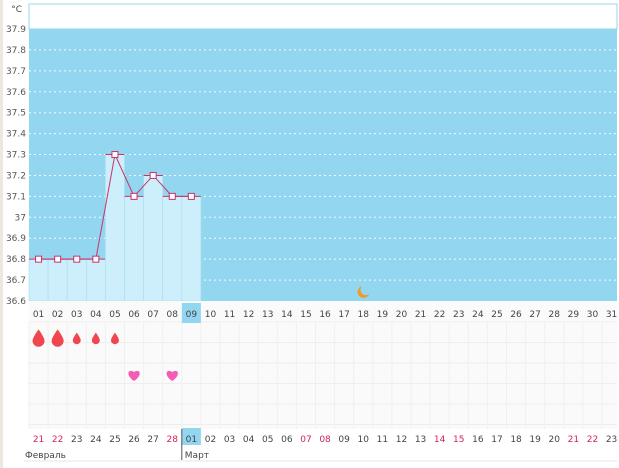  Describe the element at coordinates (344, 440) in the screenshot. I see `calendar-date-label: 09` at that location.